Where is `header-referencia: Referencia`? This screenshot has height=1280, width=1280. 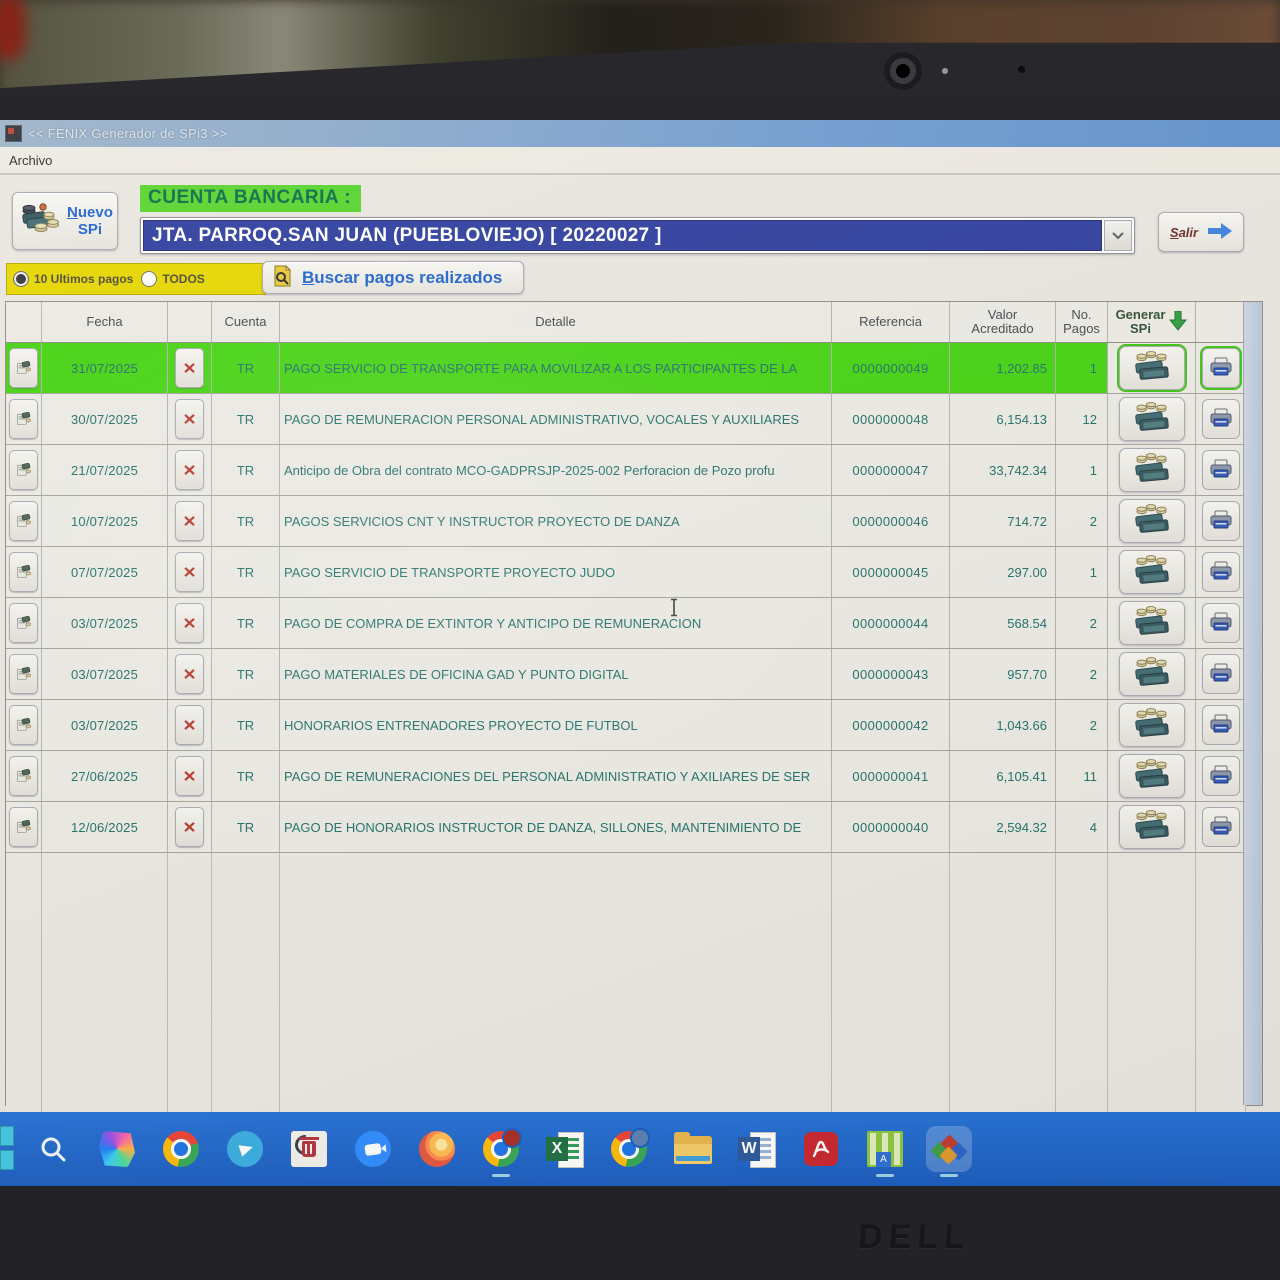 header-referencia: Referencia is located at coordinates (891, 322).